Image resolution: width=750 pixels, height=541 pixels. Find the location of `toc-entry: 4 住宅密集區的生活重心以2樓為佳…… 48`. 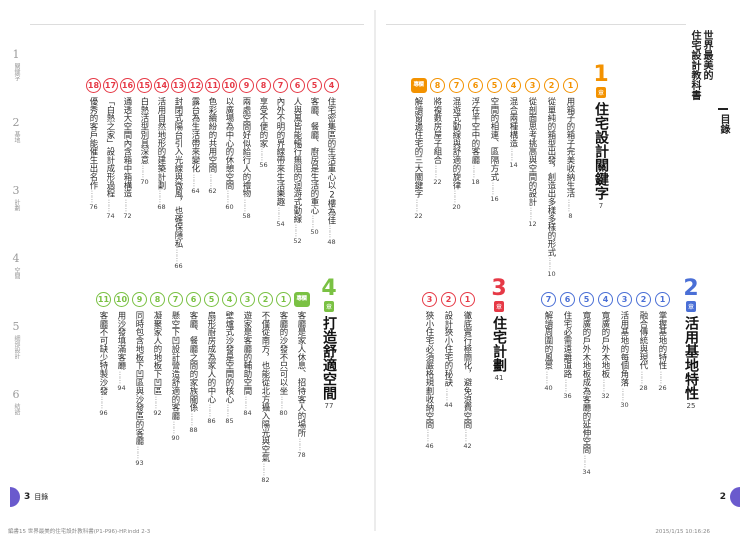

toc-entry: 4 住宅密集區的生活重心以2樓為佳…… 48 is located at coordinates (331, 162).